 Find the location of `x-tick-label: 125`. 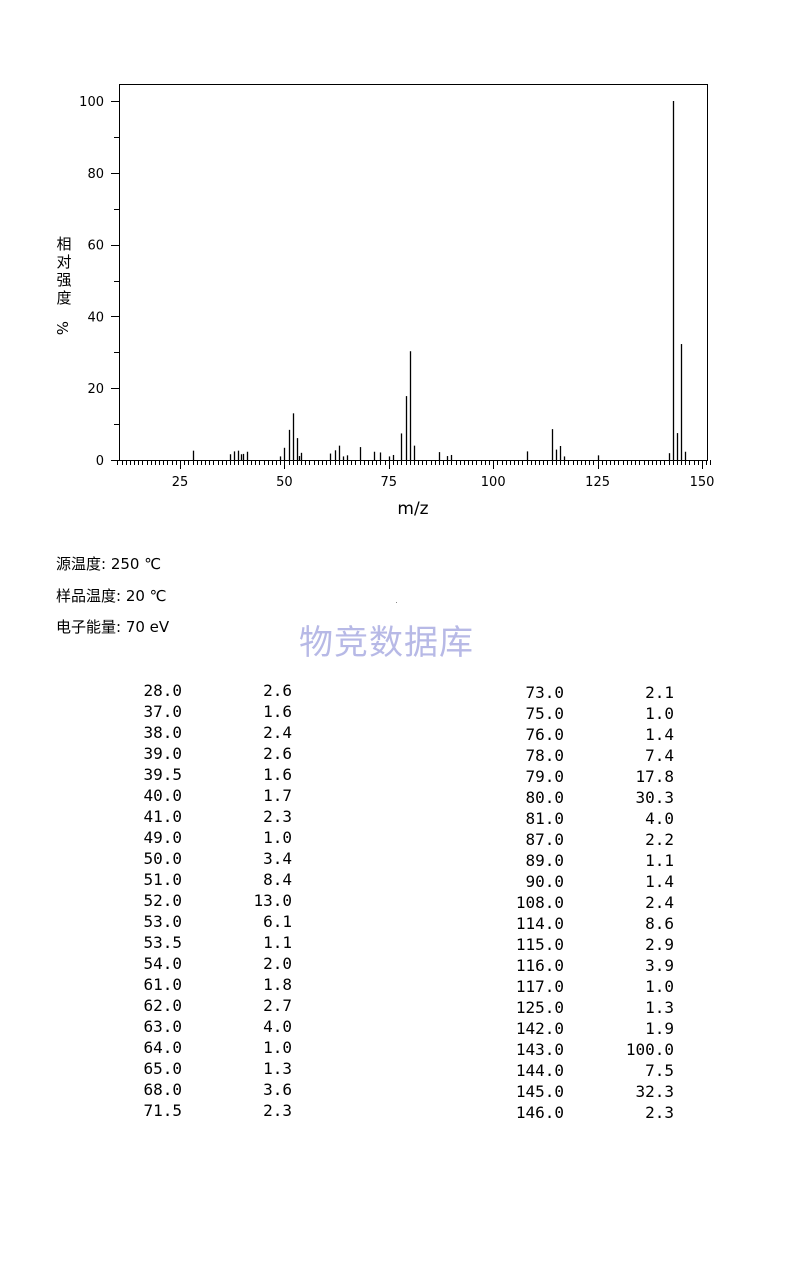

x-tick-label: 125 is located at coordinates (597, 482).